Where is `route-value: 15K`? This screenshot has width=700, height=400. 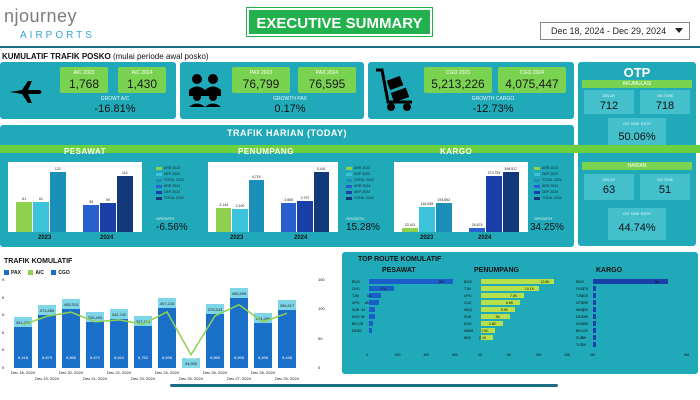
route-value: 15K is located at coordinates (585, 324).